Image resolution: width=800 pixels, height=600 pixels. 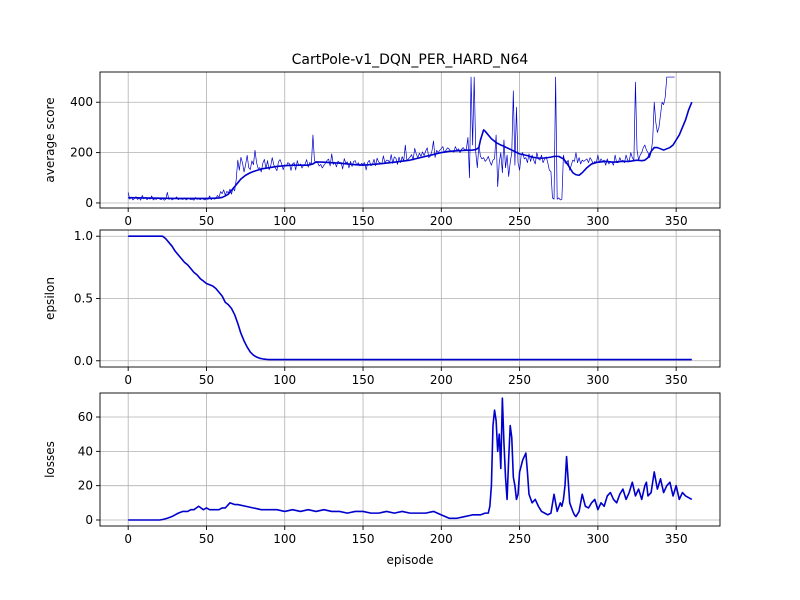 I want to click on series-line-score-thin, so click(x=401, y=138).